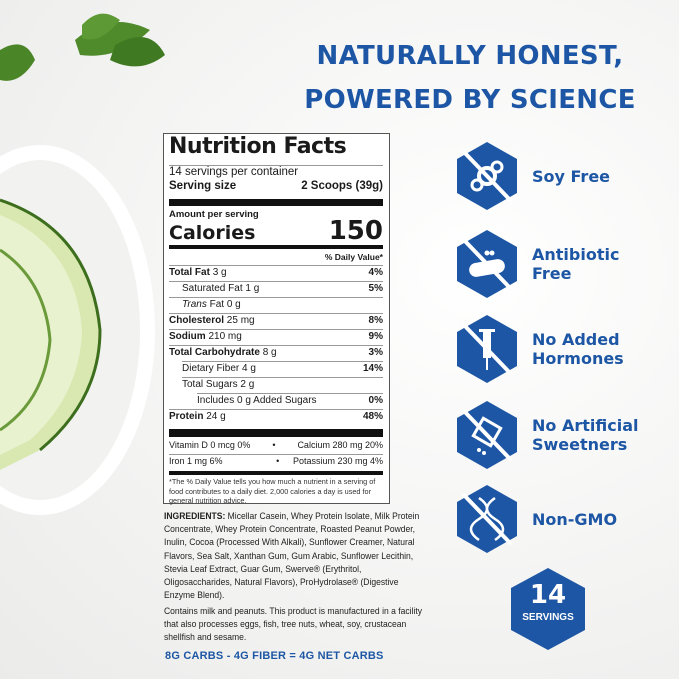 This screenshot has height=679, width=679. What do you see at coordinates (470, 56) in the screenshot?
I see `headline-line-1: NATURALLY HONEST,` at bounding box center [470, 56].